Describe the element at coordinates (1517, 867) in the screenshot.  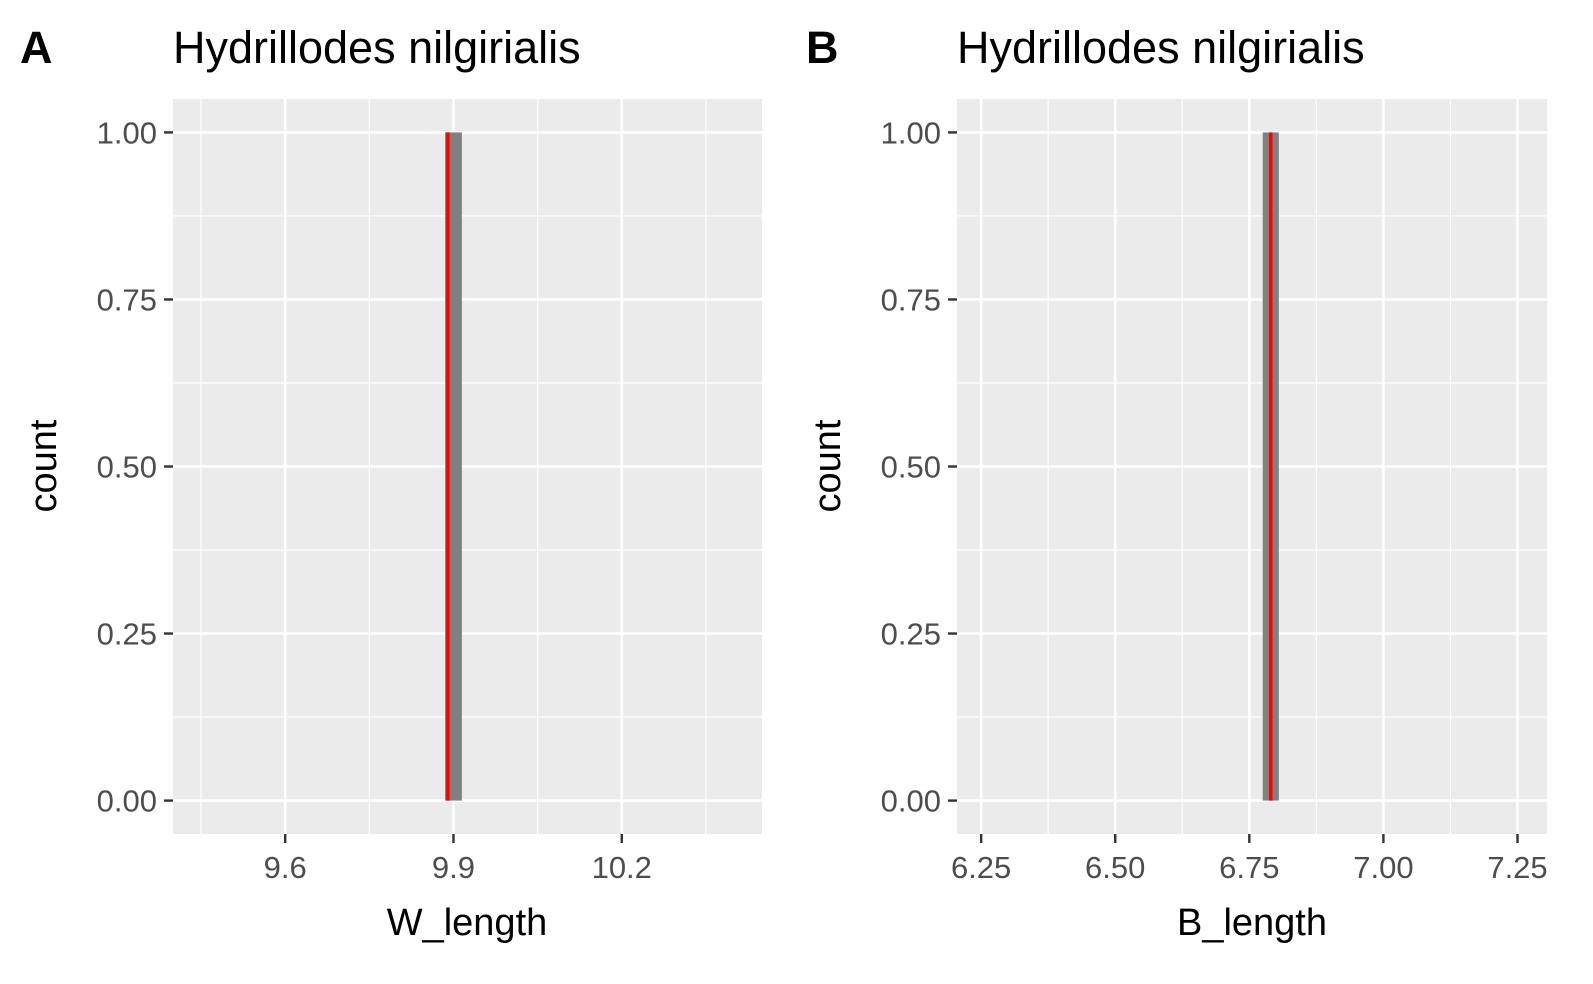
I see `x-tick-label: 7.25` at that location.